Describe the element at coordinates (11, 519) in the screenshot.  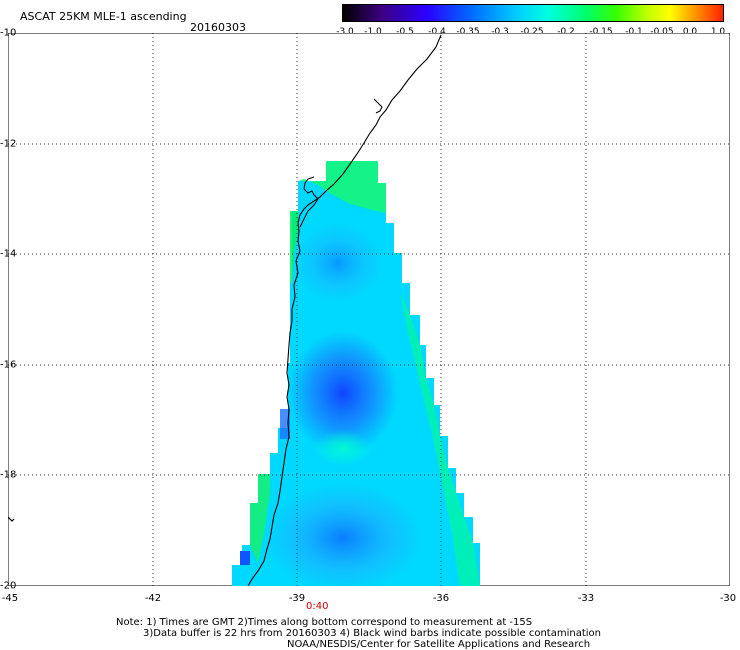
I see `barb-mark` at that location.